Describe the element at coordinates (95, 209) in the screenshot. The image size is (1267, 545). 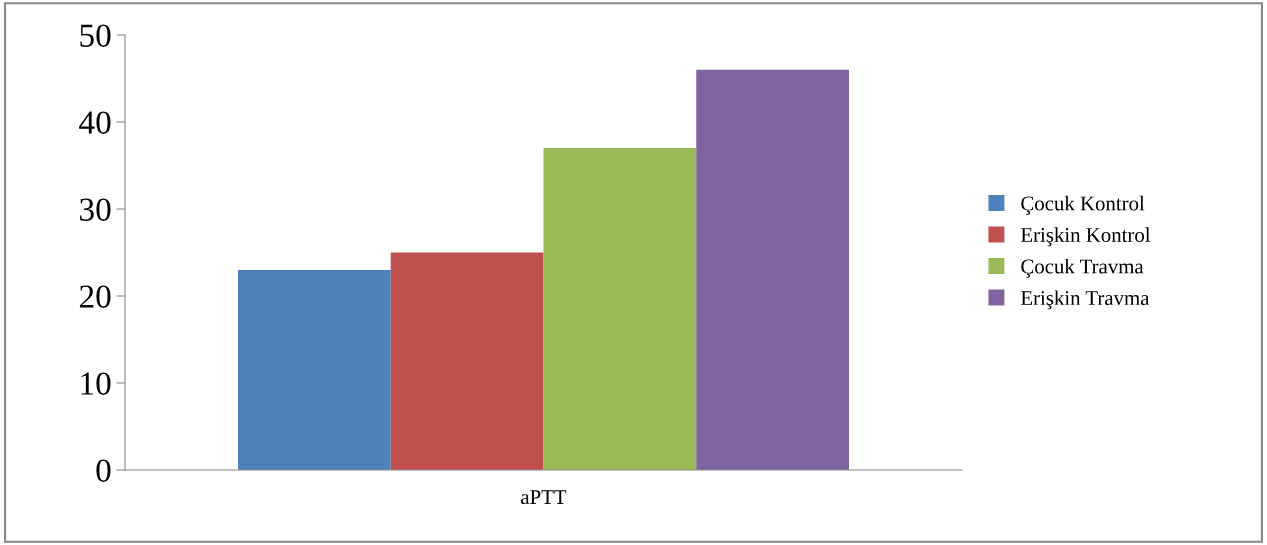
I see `y-tick-label: 30` at that location.